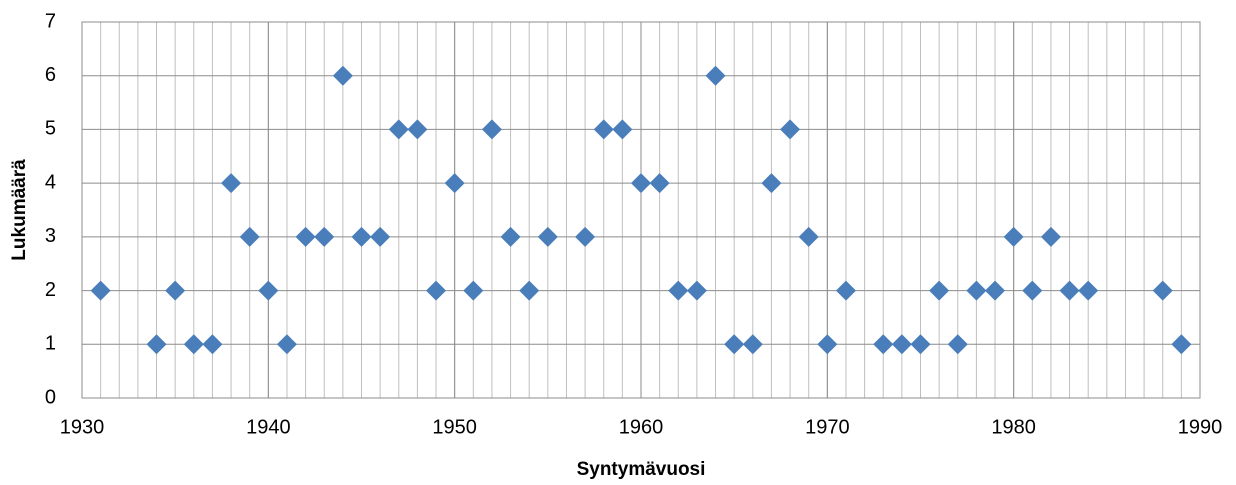  What do you see at coordinates (1013, 427) in the screenshot?
I see `x-tick-label: 1980` at bounding box center [1013, 427].